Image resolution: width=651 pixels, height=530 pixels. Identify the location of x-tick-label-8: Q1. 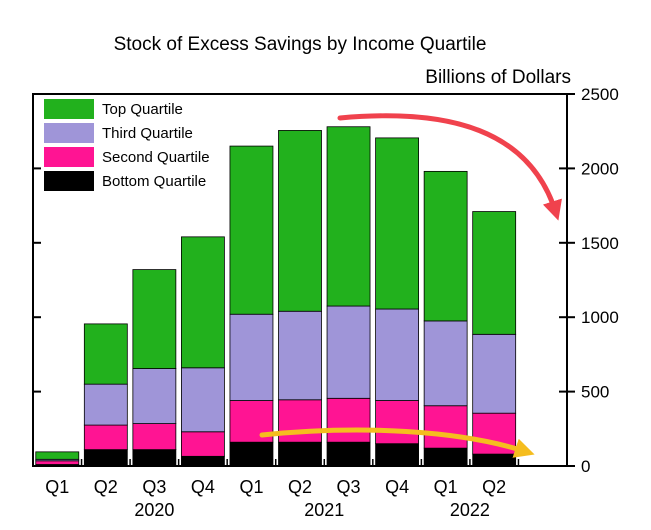
(446, 487).